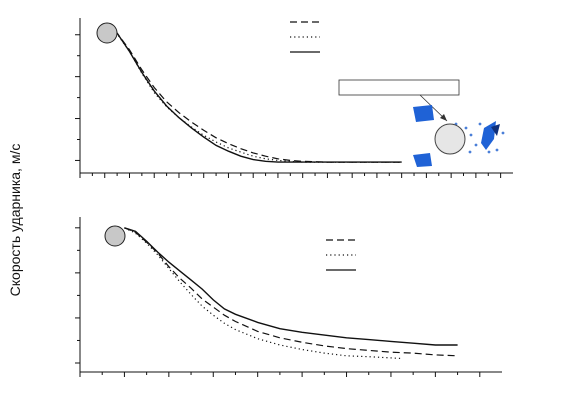  What do you see at coordinates (15, 220) in the screenshot?
I see `shared-y-axis-title: Скорость ударника, м/с` at bounding box center [15, 220].